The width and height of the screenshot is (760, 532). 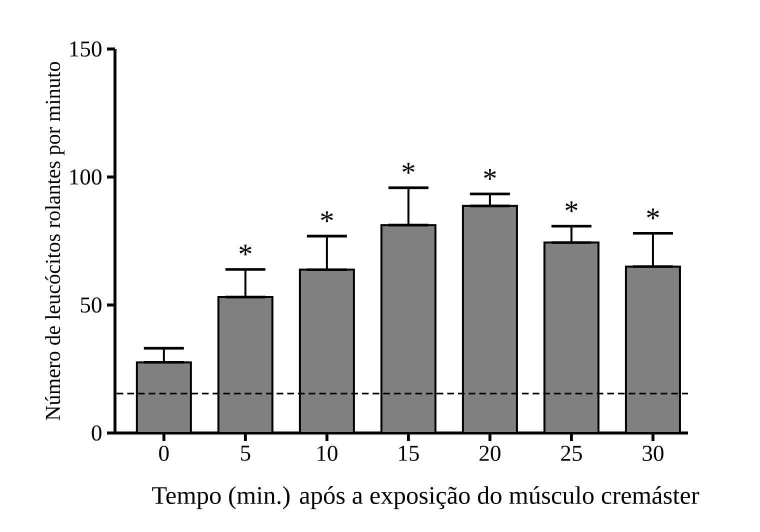 What do you see at coordinates (86, 49) in the screenshot?
I see `y-tick-label: 150` at bounding box center [86, 49].